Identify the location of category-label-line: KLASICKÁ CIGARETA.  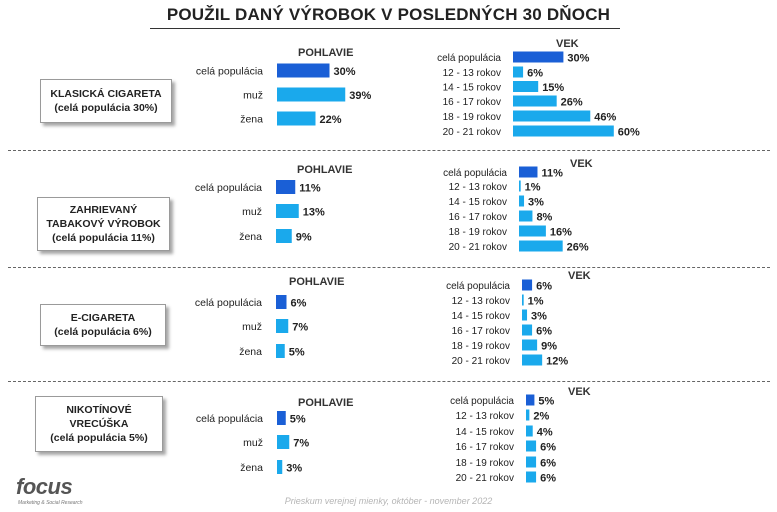
(106, 94).